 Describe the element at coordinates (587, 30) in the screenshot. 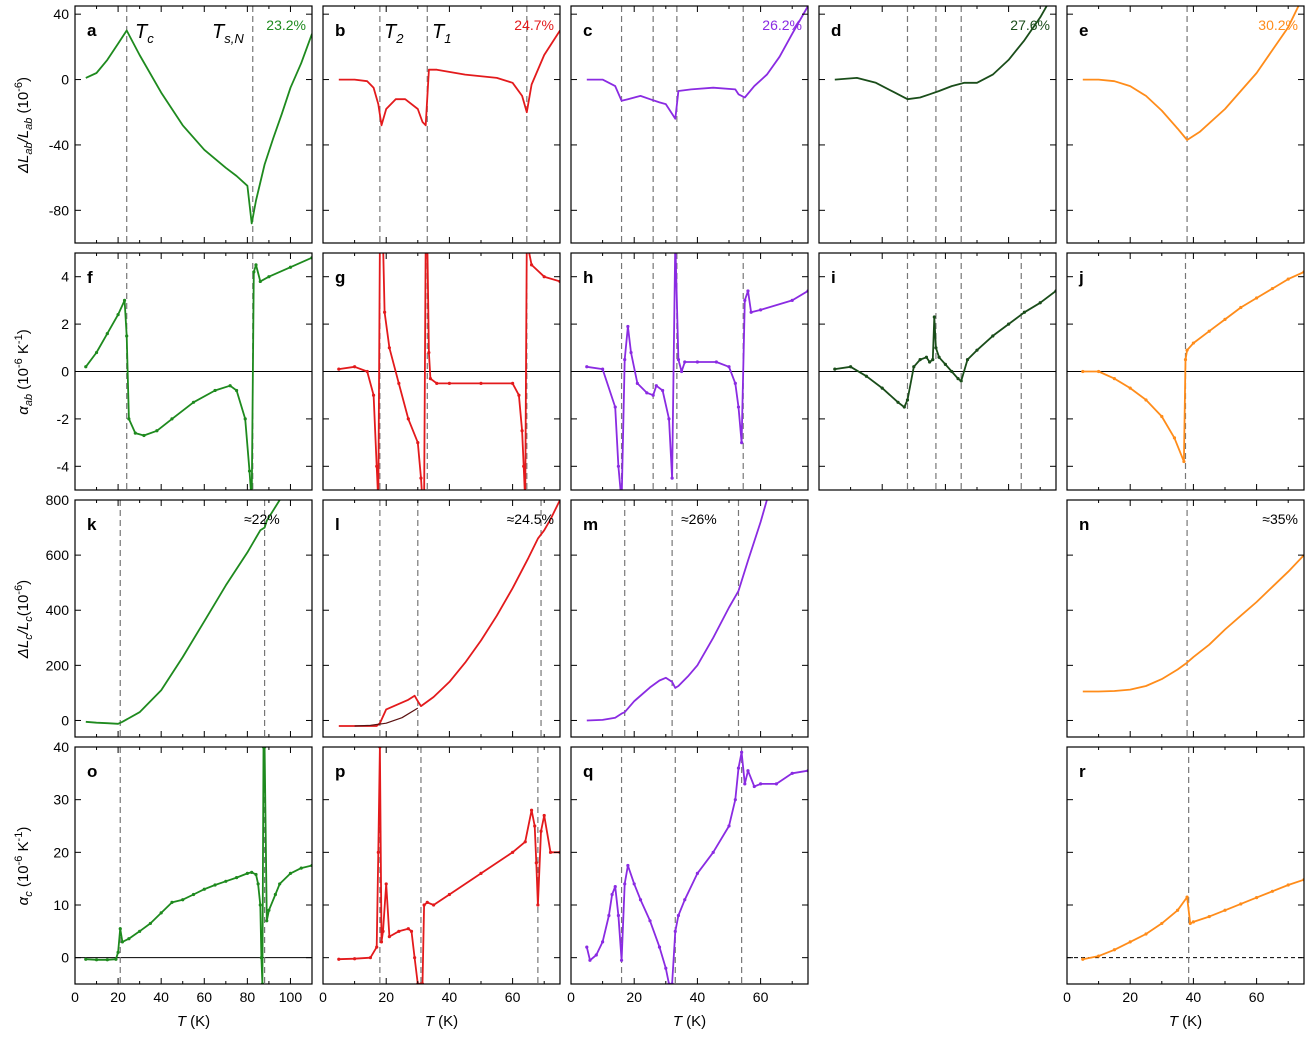

I see `panel-label: c` at that location.